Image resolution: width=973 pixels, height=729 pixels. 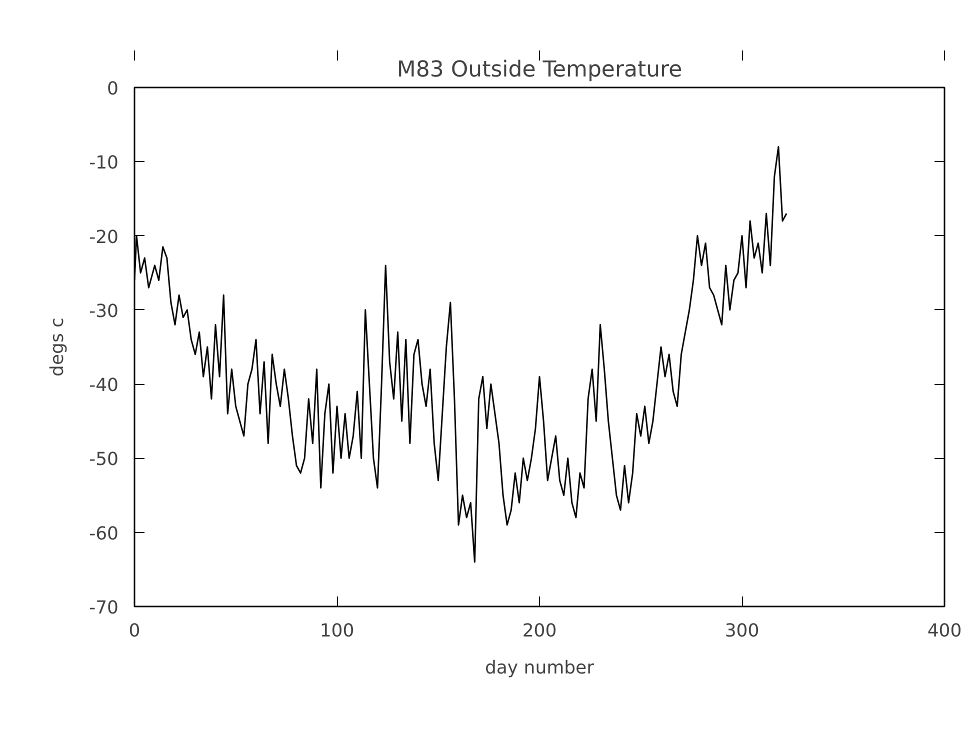 I want to click on x-tick-label: 400, so click(x=944, y=631).